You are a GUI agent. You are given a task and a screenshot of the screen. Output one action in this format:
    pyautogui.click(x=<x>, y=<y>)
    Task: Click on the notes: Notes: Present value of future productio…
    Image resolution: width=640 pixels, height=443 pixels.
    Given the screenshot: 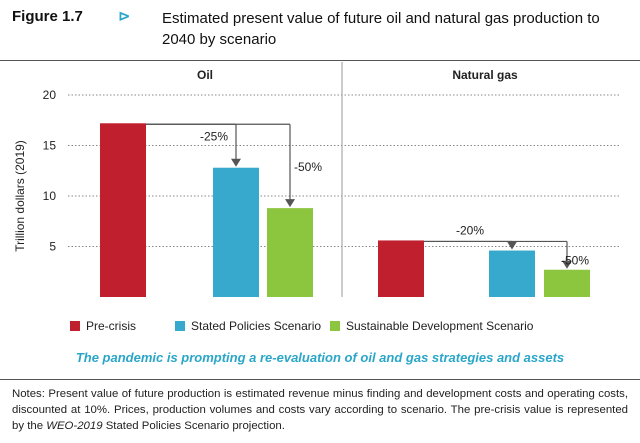 What is the action you would take?
    pyautogui.click(x=320, y=410)
    